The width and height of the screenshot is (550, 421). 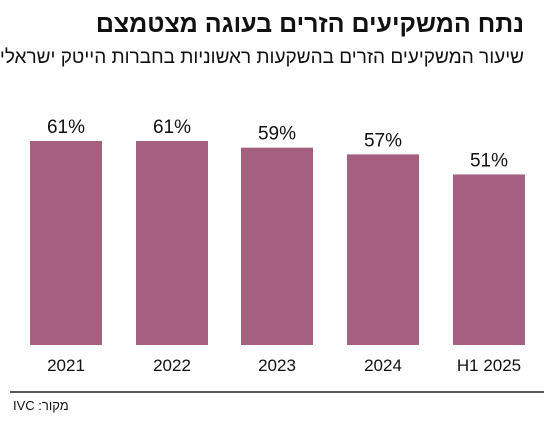 I want to click on category-label: 2023, so click(x=277, y=365).